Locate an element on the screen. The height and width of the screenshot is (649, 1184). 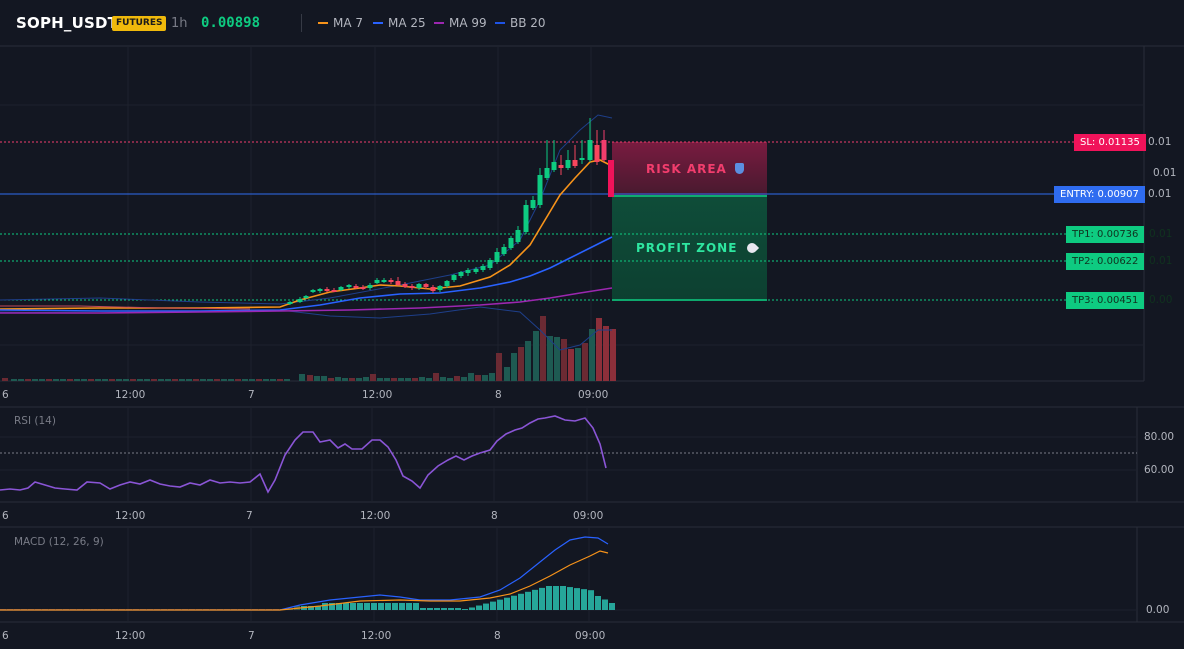
moving-averages is located at coordinates (306, 236).